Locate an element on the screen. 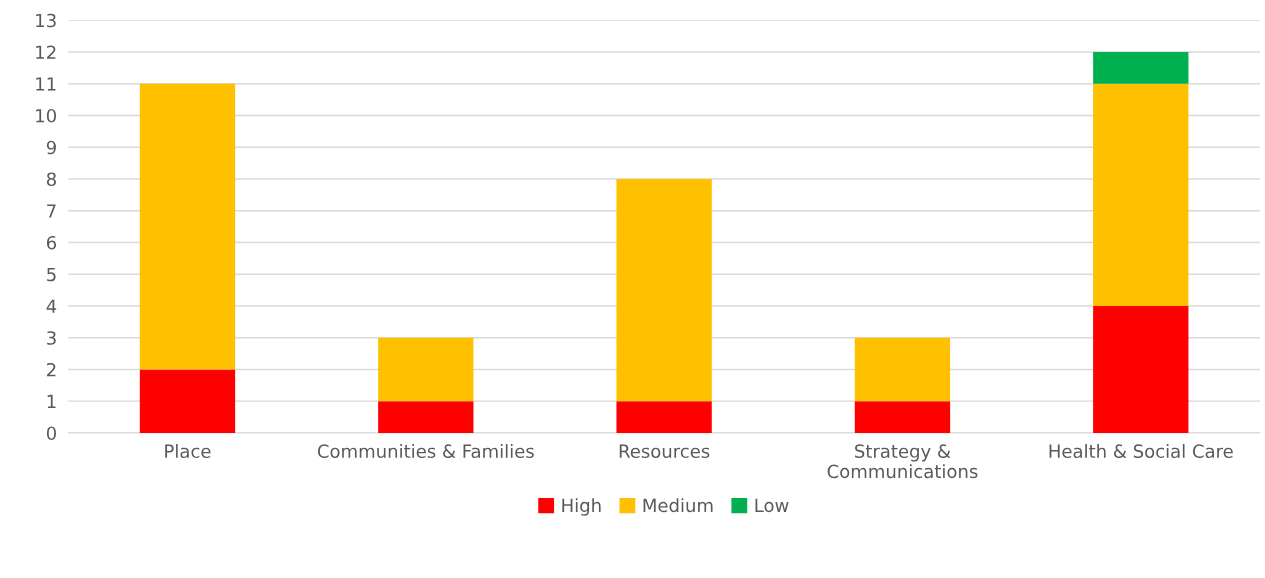  y-tick-label: 10 is located at coordinates (46, 115).